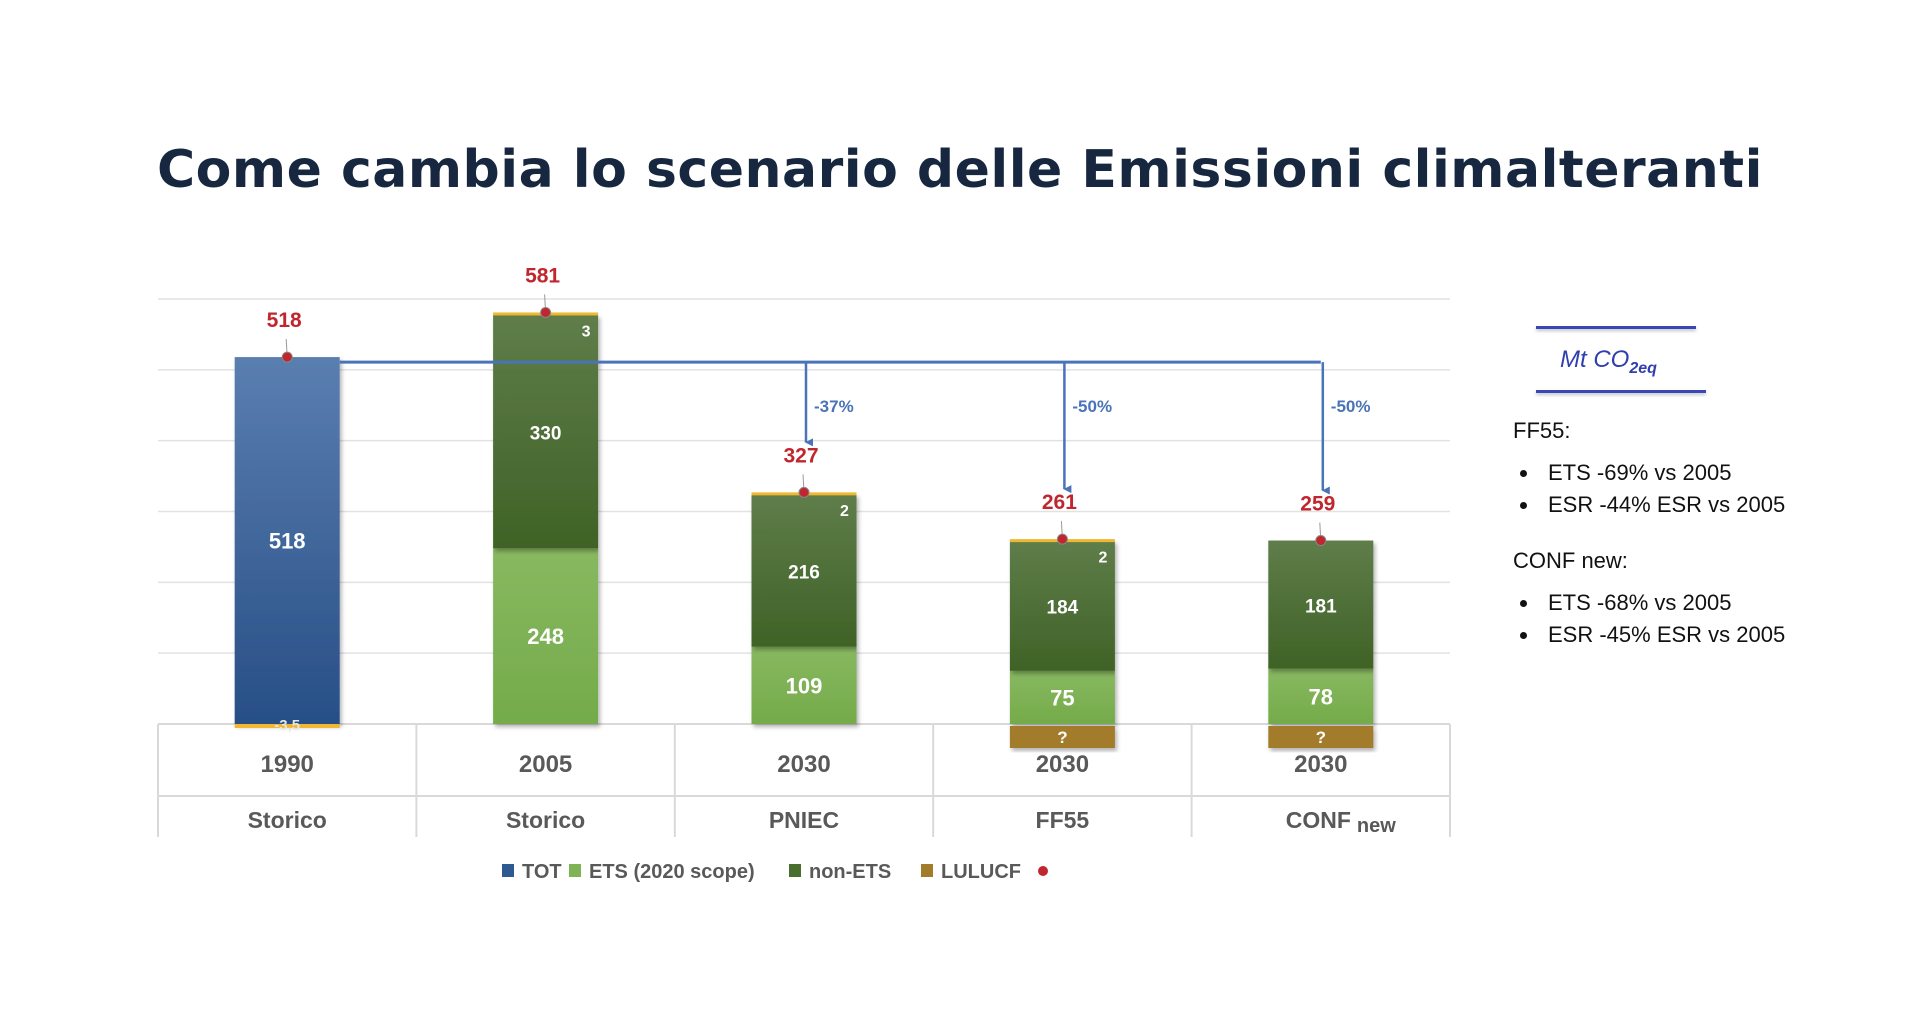 This screenshot has width=1920, height=1018. What do you see at coordinates (1621, 391) in the screenshot?
I see `unit-bottom-rule` at bounding box center [1621, 391].